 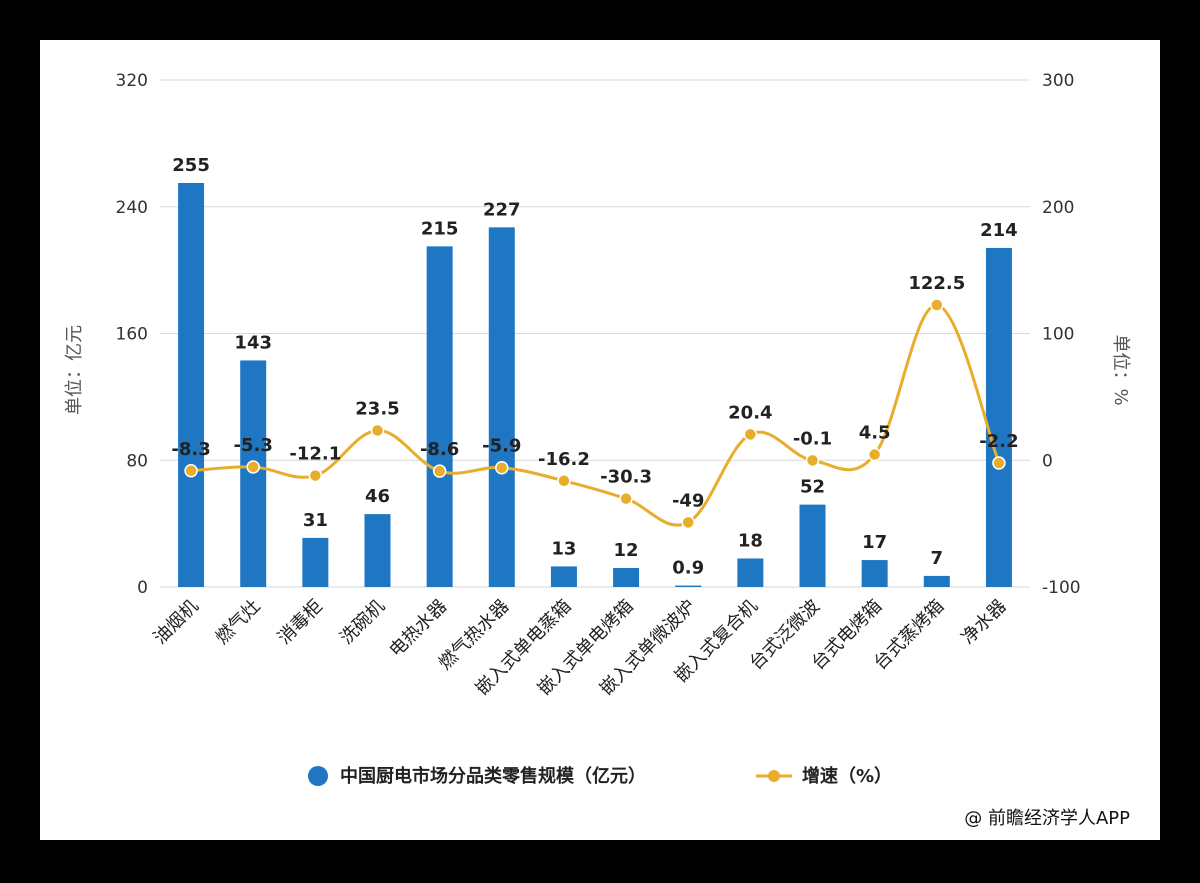 What do you see at coordinates (1120, 369) in the screenshot?
I see `y2-axis-title: 单位：%` at bounding box center [1120, 369].